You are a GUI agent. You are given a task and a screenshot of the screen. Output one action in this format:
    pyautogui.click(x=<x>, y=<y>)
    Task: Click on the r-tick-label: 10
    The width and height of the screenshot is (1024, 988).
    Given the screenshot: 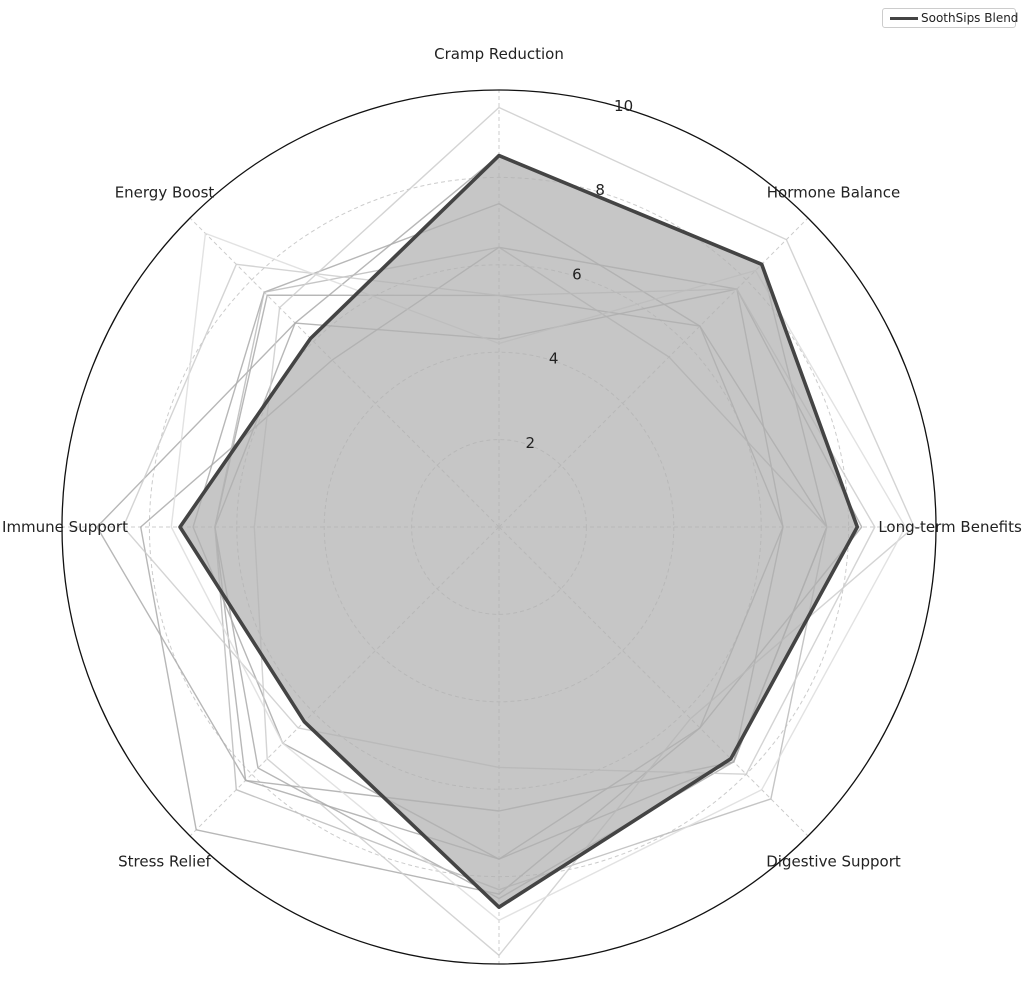 What is the action you would take?
    pyautogui.click(x=623, y=106)
    